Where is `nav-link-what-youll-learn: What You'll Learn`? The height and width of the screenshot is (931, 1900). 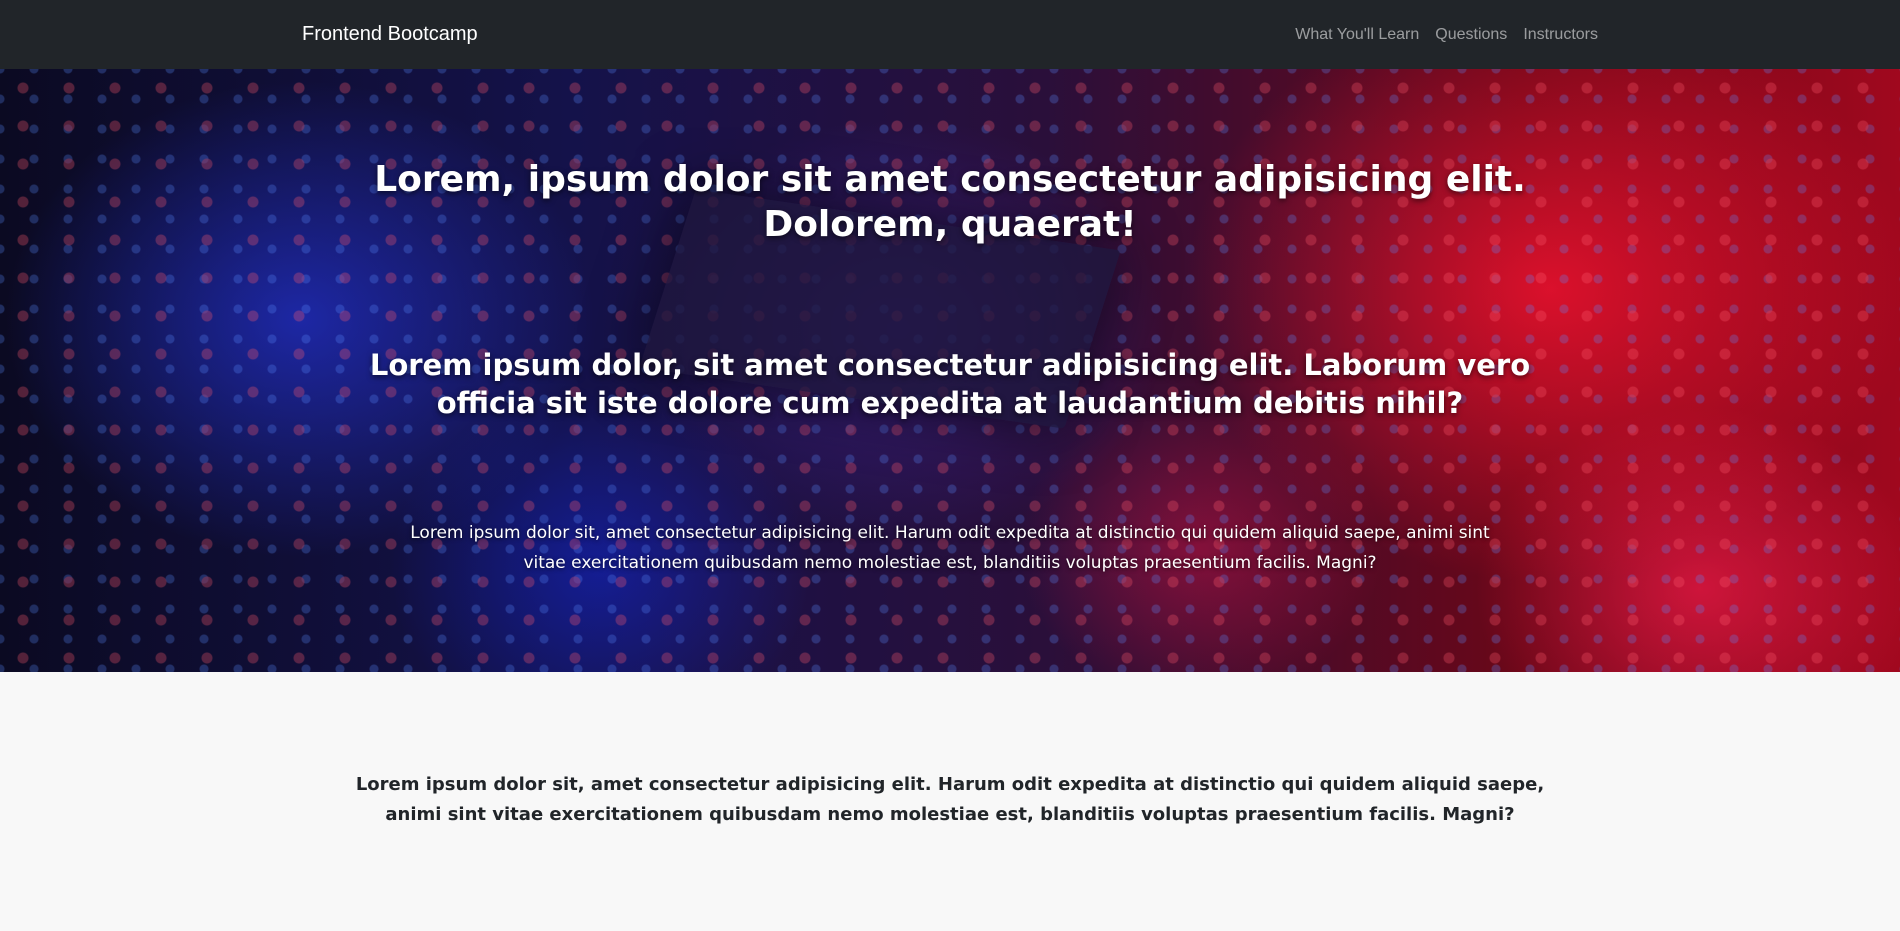
nav-link-what-youll-learn: What You'll Learn is located at coordinates (1357, 34).